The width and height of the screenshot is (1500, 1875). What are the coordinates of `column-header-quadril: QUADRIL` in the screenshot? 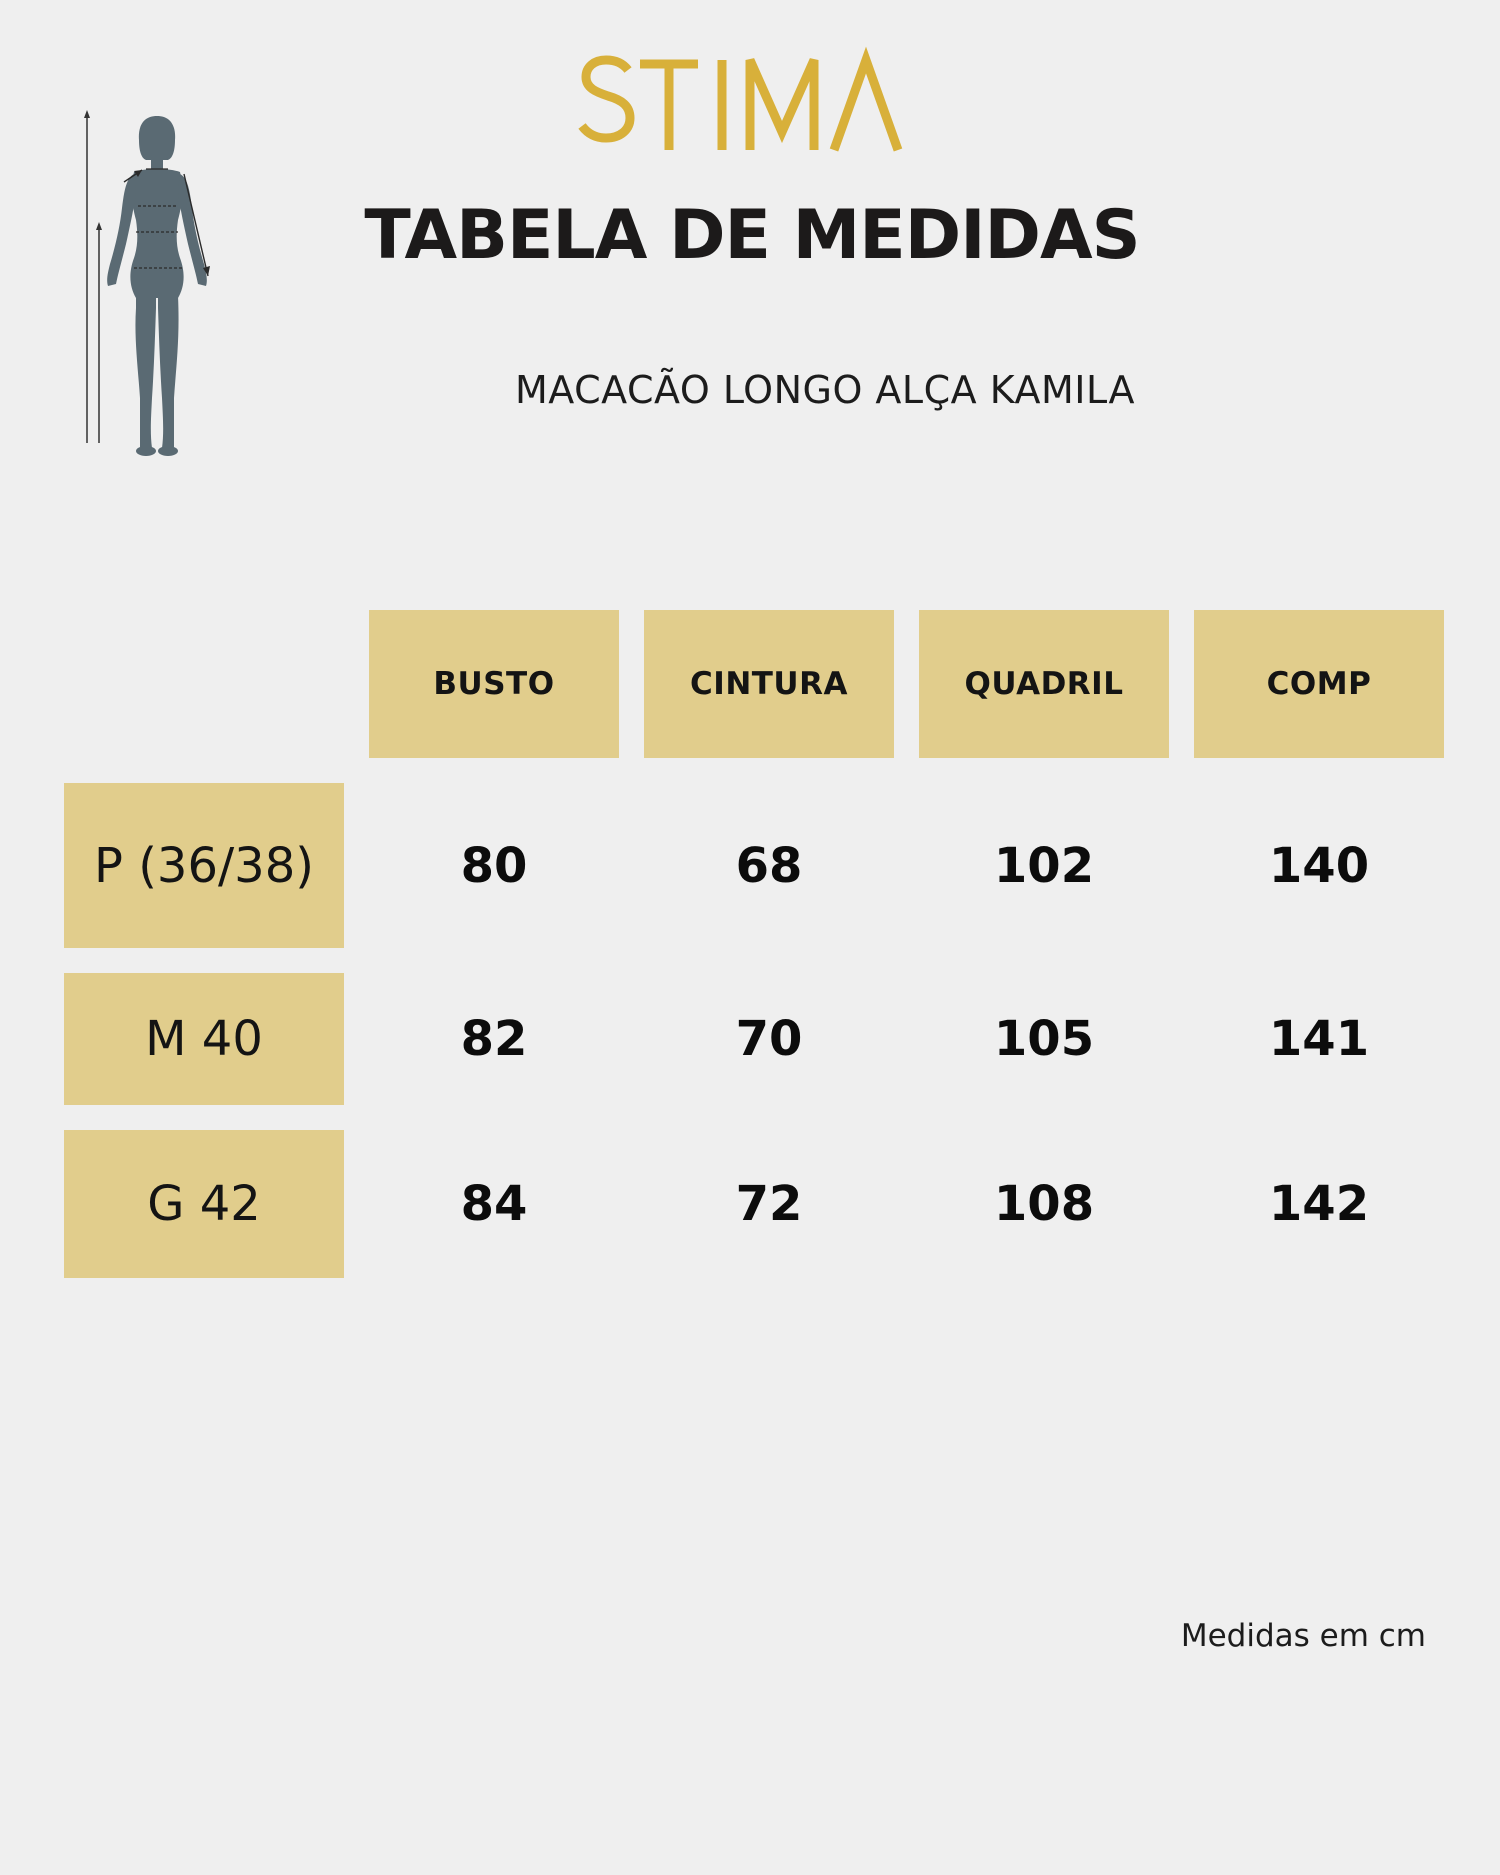 It's located at (1044, 684).